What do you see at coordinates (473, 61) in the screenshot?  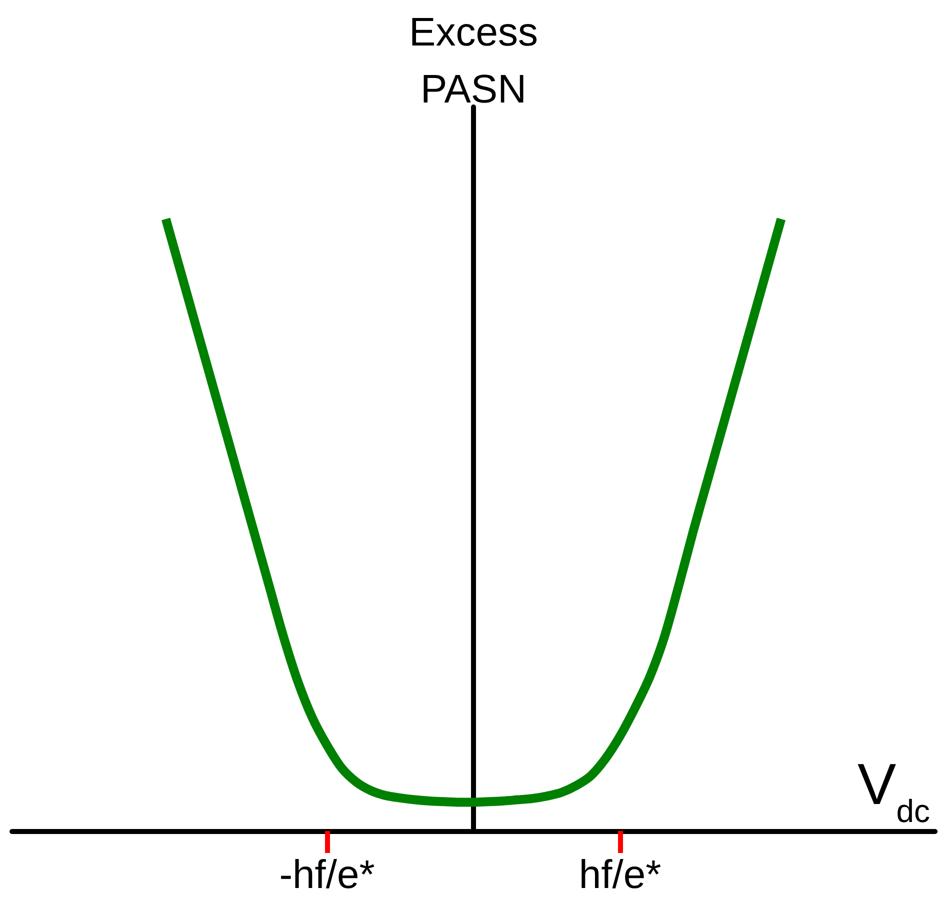 I see `y-axis-title: Excess PASN` at bounding box center [473, 61].